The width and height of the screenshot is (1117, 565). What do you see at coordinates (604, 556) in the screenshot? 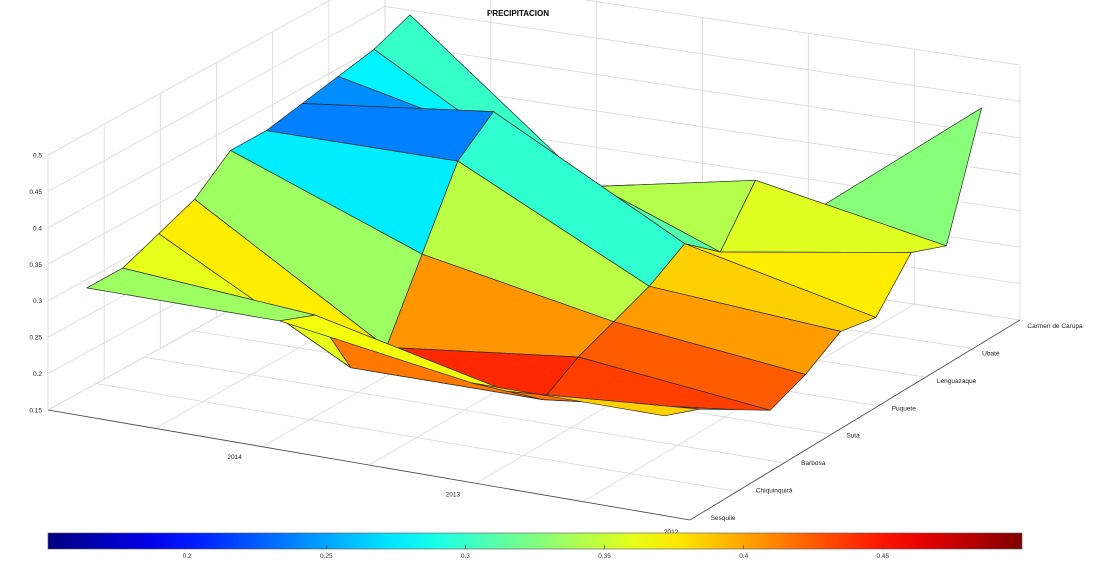
I see `colorbar-tick-label: 0.35` at bounding box center [604, 556].